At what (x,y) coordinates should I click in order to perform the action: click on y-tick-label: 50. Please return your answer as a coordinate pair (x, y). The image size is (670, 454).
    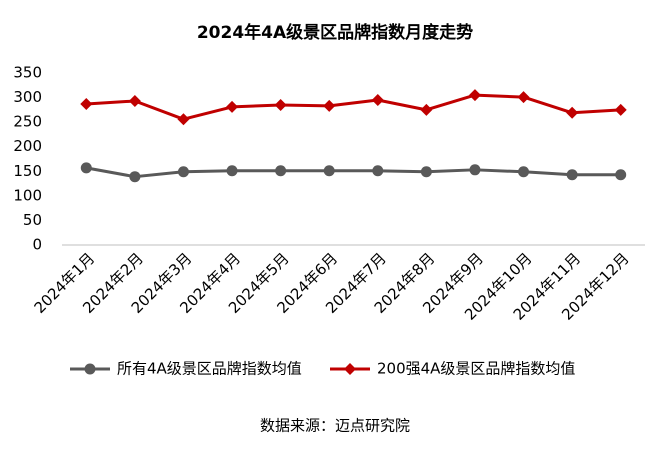
    Looking at the image, I should click on (32, 220).